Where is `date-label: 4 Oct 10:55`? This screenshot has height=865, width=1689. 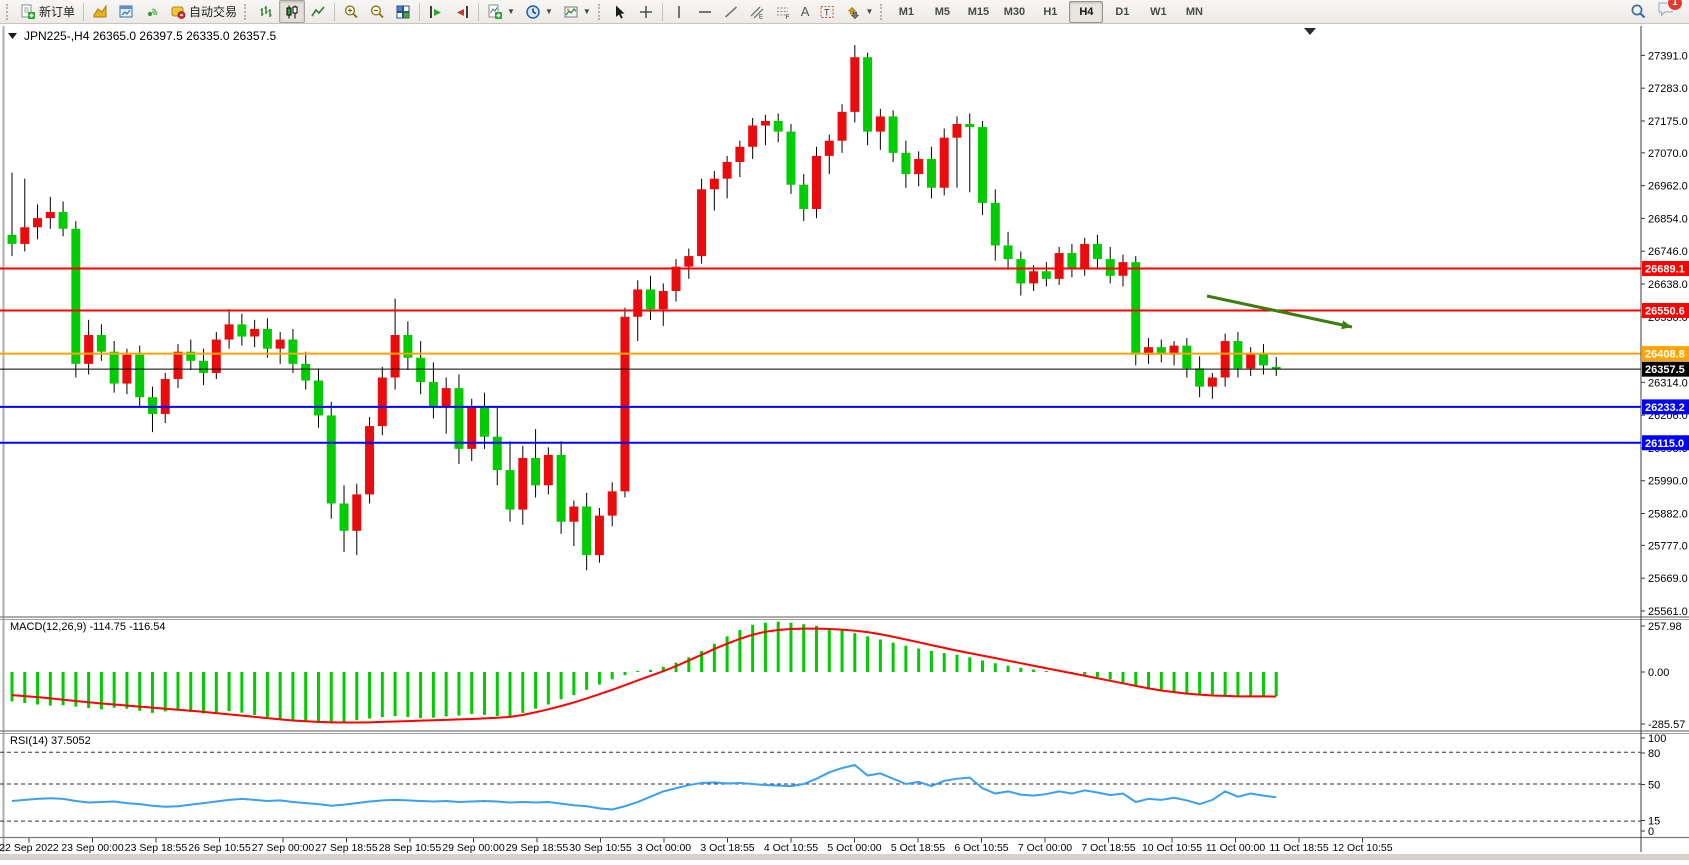
date-label: 4 Oct 10:55 is located at coordinates (791, 848).